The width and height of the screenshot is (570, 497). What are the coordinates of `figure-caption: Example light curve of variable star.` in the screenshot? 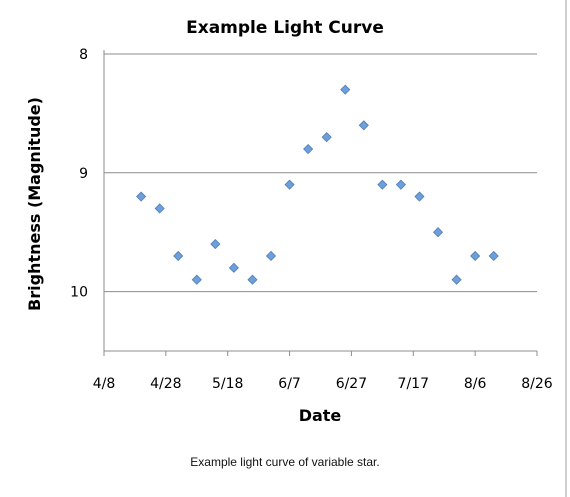 It's located at (285, 462).